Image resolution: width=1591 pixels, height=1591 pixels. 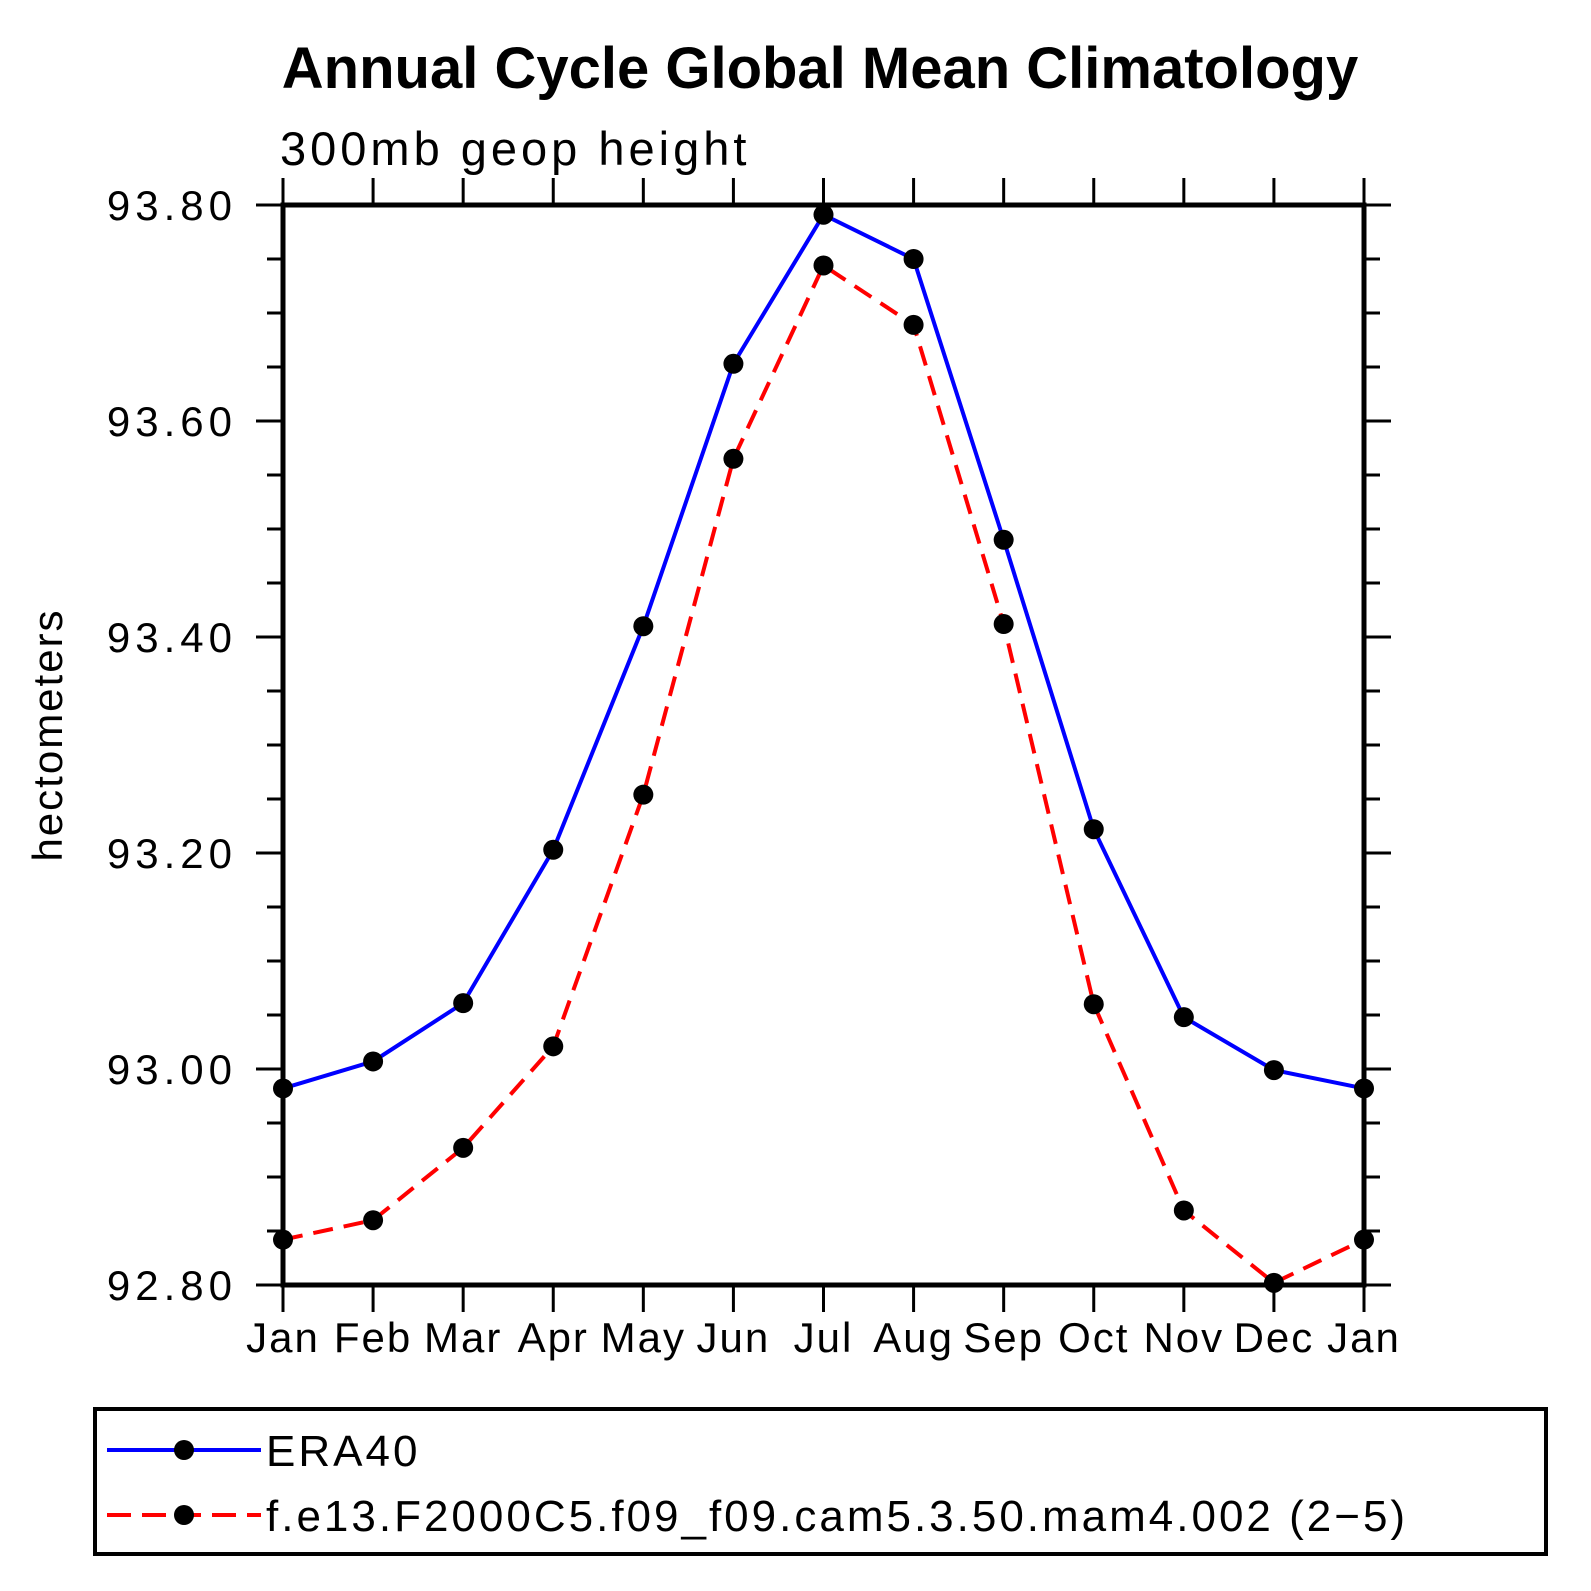 I want to click on chart-title: Annual Cycle Global Mean Climatology, so click(x=820, y=68).